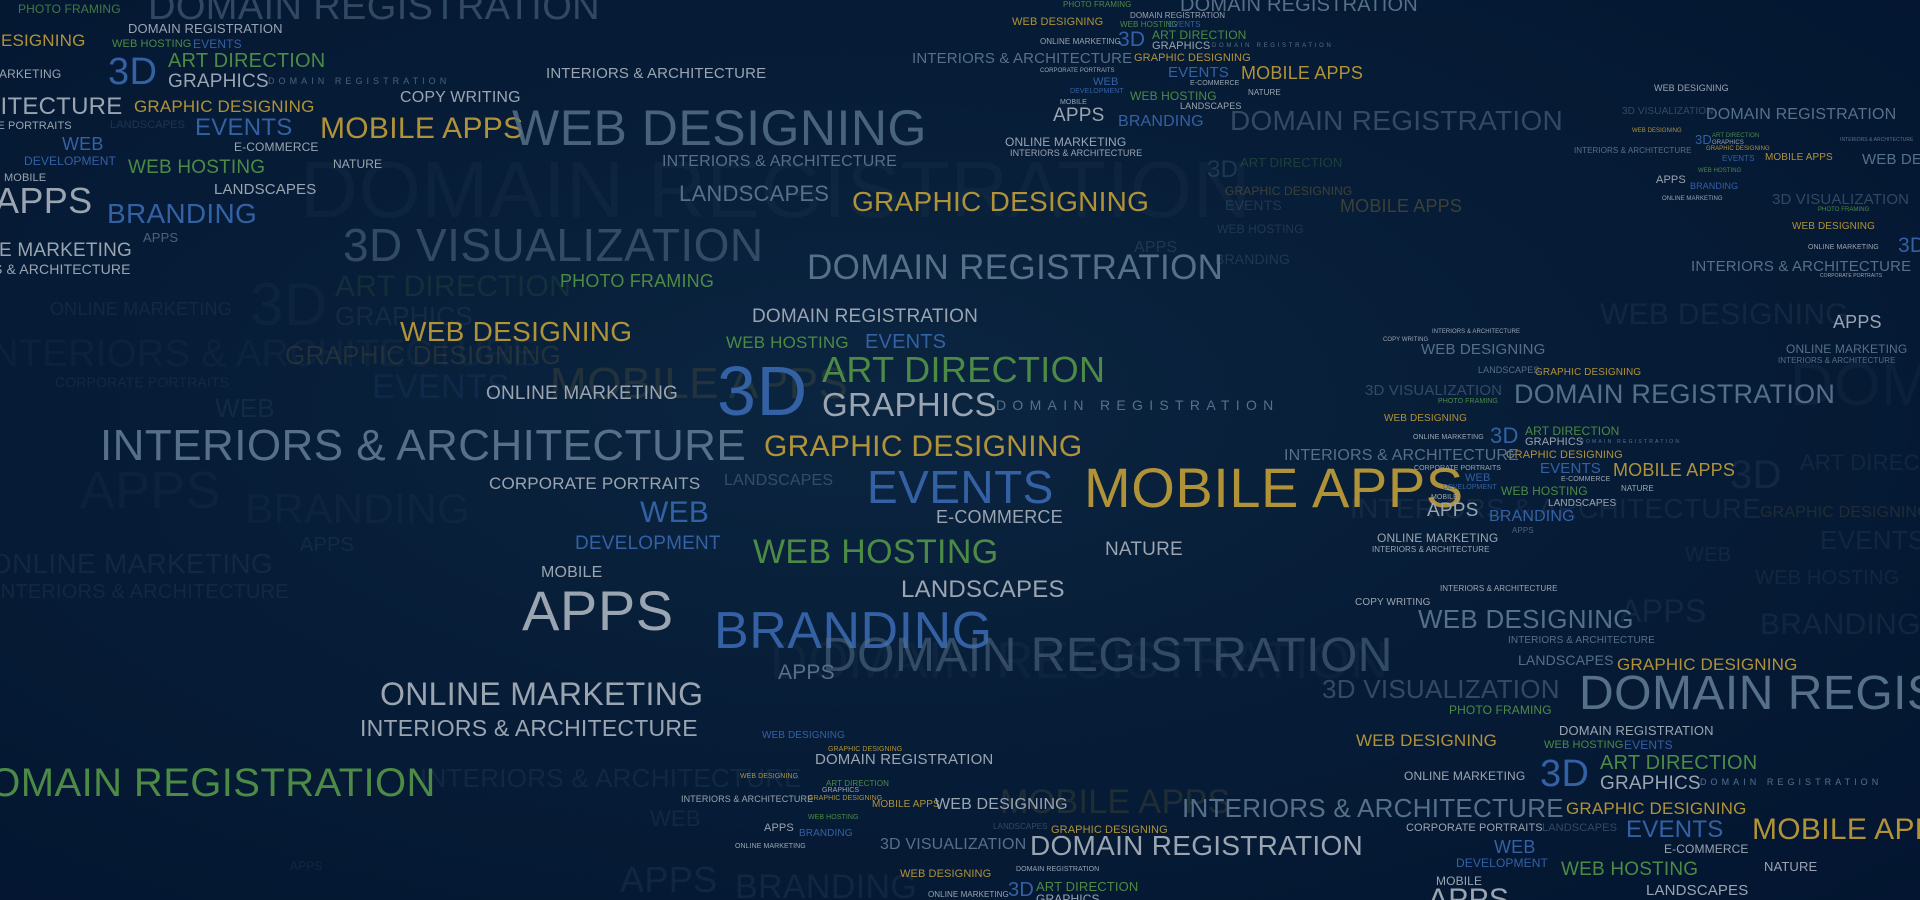  What do you see at coordinates (1706, 849) in the screenshot?
I see `cloud-word: E-COMMERCE` at bounding box center [1706, 849].